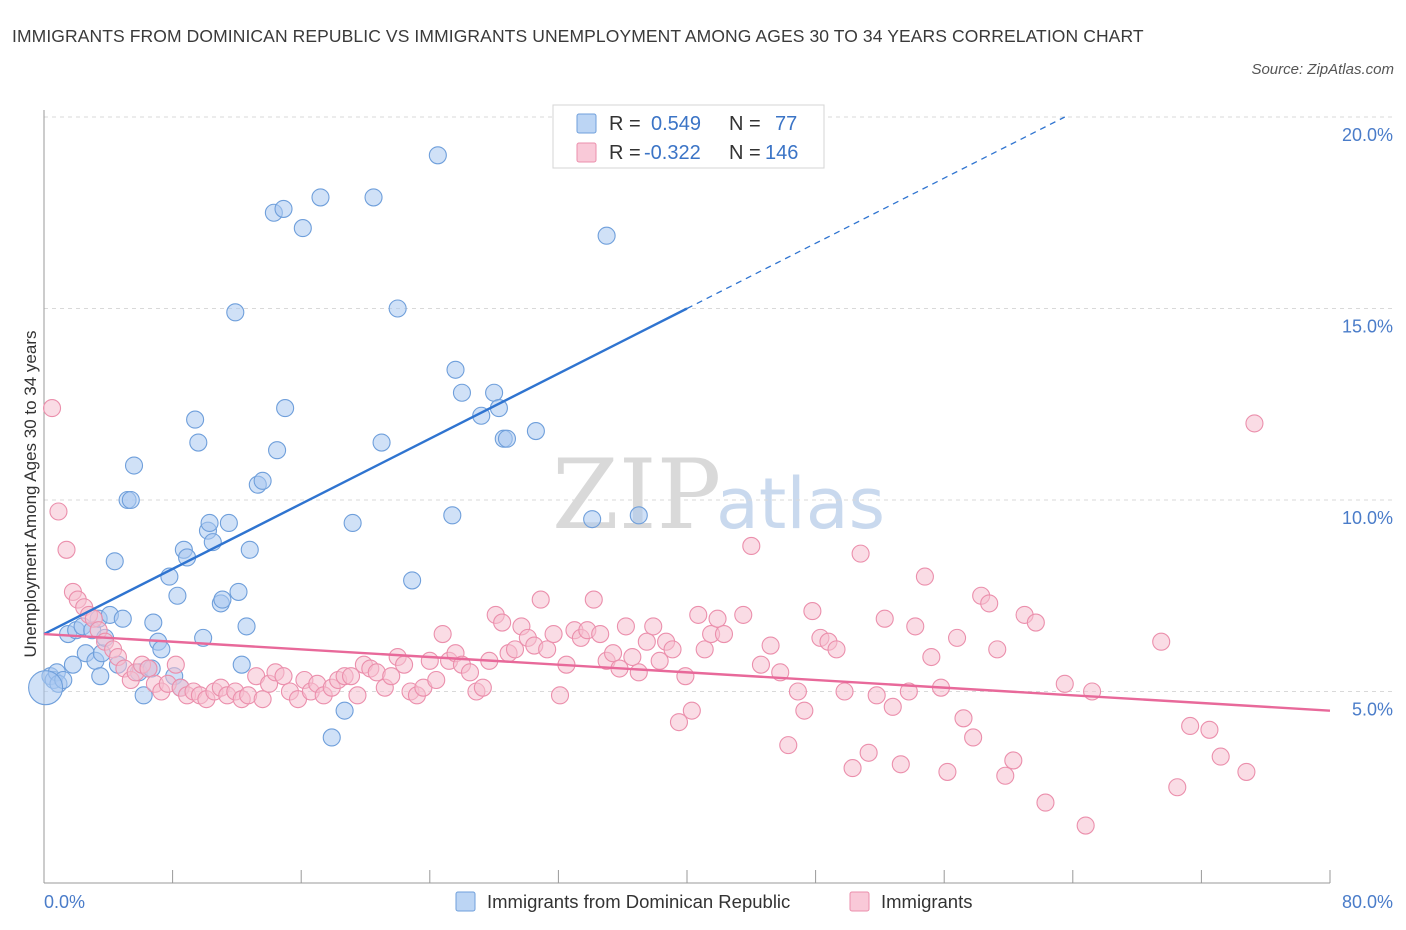  I want to click on legend-bottom-swatch-dominican, so click(465, 901).